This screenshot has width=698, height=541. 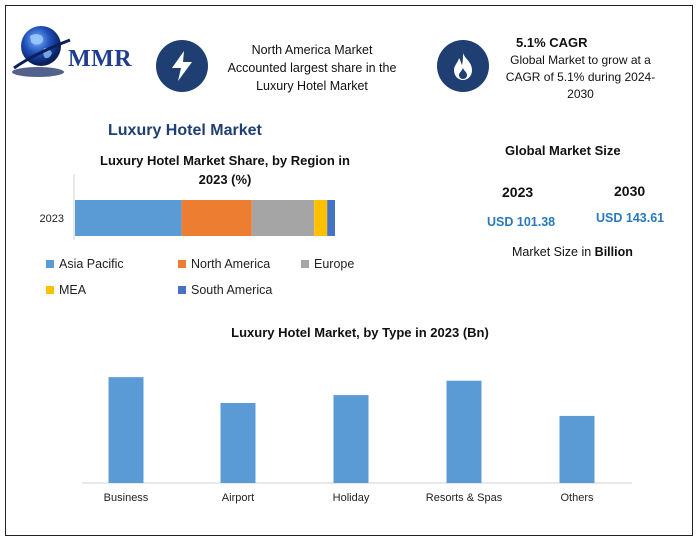 I want to click on size-note-prefix: Market Size in, so click(x=553, y=252).